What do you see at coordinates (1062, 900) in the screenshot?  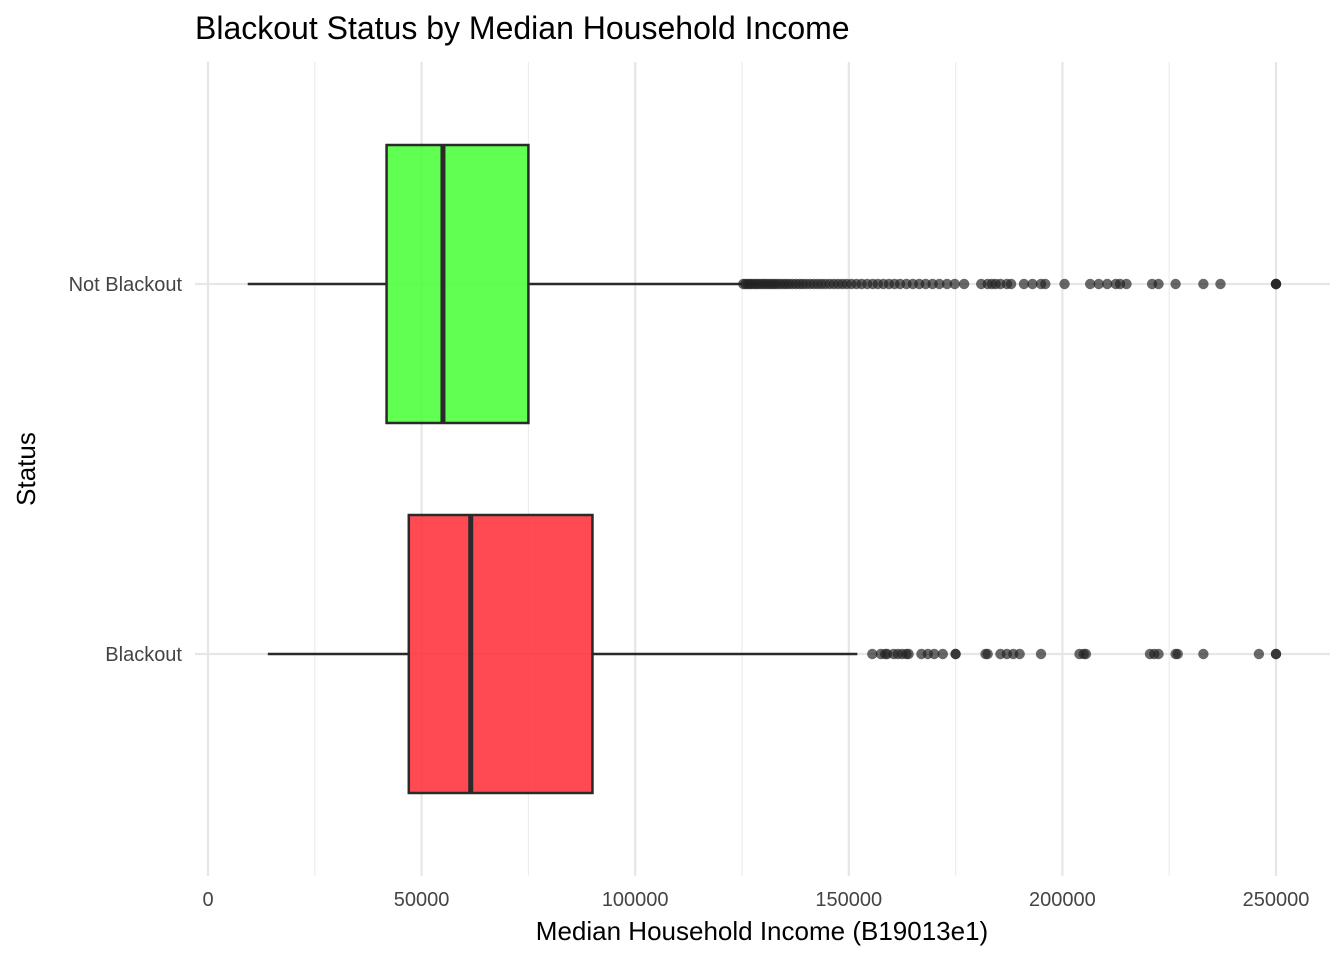 I see `x-tick-label: 200000` at bounding box center [1062, 900].